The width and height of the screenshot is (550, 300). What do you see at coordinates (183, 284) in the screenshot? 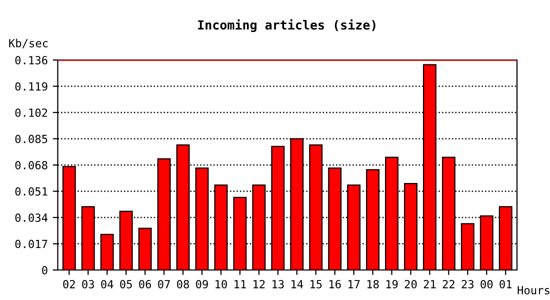
I see `x-tick-label: 08` at bounding box center [183, 284].